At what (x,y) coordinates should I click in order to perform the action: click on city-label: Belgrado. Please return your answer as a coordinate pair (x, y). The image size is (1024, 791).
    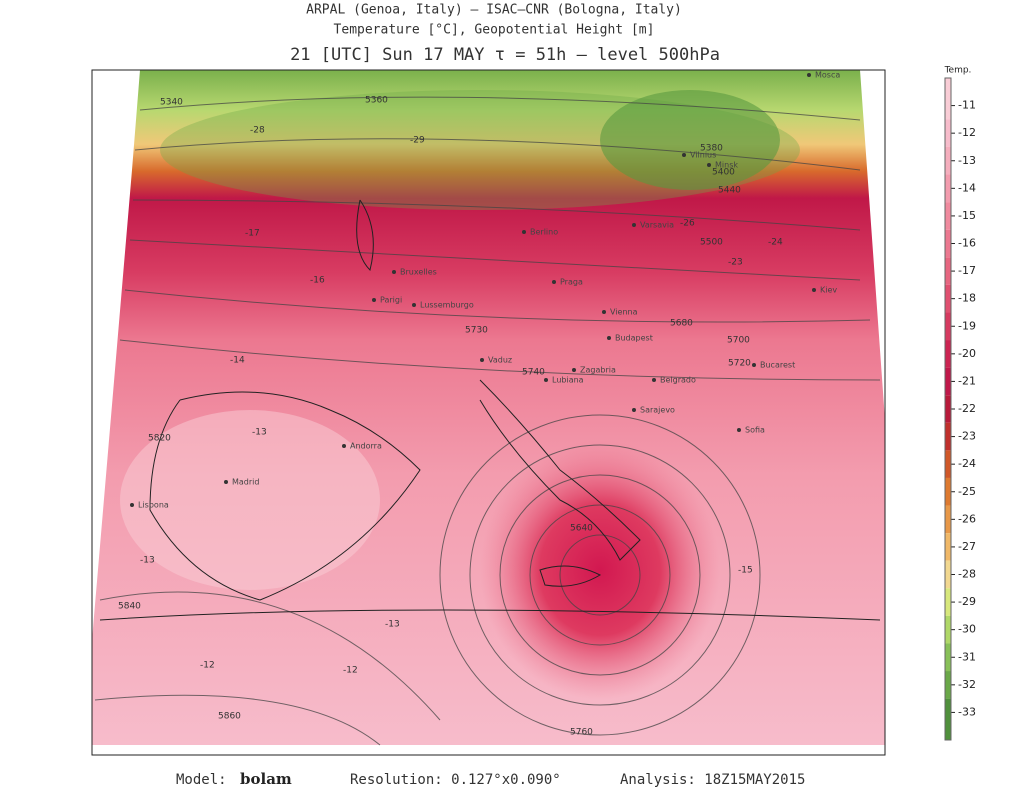
    Looking at the image, I should click on (678, 380).